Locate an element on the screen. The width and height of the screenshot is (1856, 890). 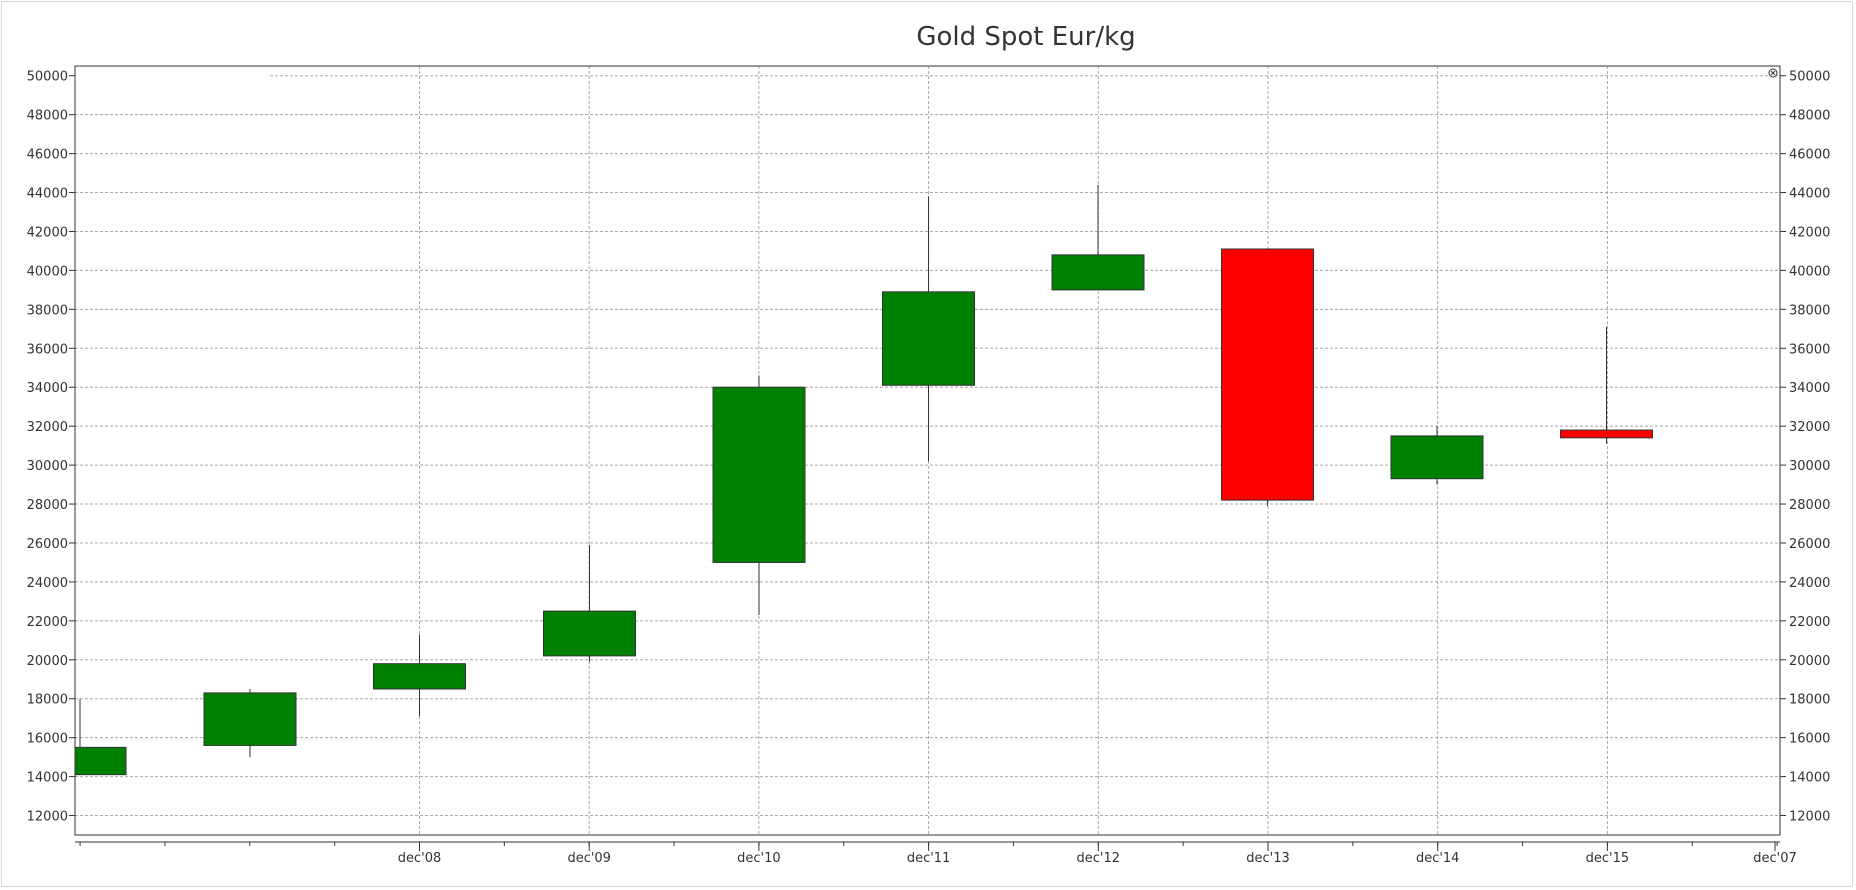
y-tick-label-right: 12000 is located at coordinates (1809, 817).